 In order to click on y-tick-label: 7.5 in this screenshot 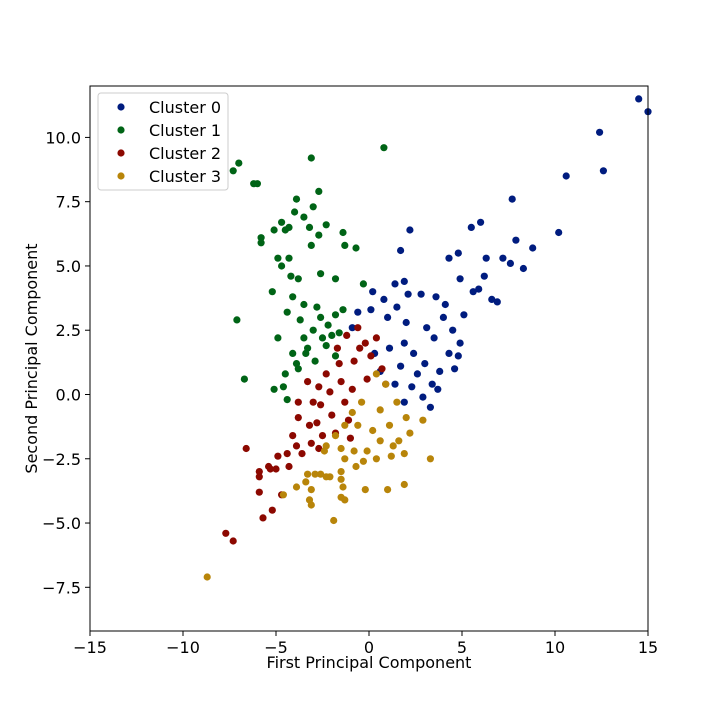, I will do `click(68, 202)`.